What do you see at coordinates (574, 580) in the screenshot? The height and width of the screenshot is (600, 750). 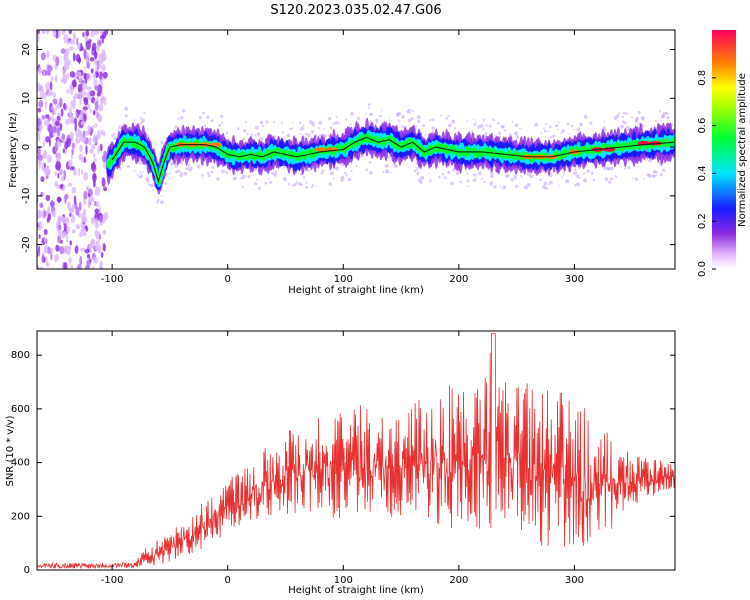 I see `x-tick-label: 300` at bounding box center [574, 580].